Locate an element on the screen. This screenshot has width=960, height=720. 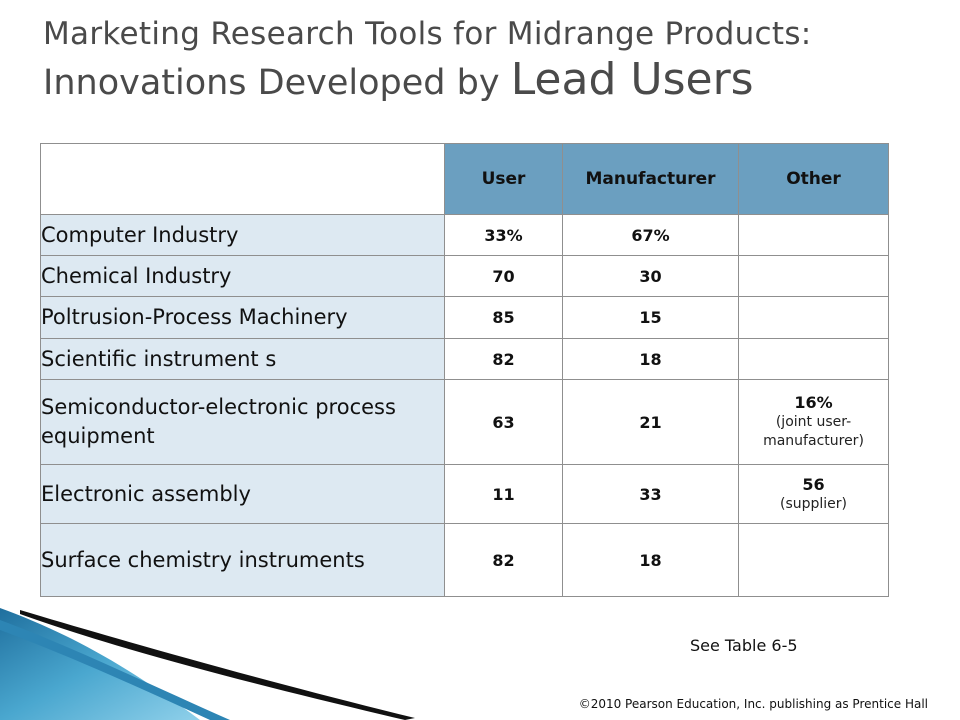
manufacturer-value: 21 is located at coordinates (650, 422).